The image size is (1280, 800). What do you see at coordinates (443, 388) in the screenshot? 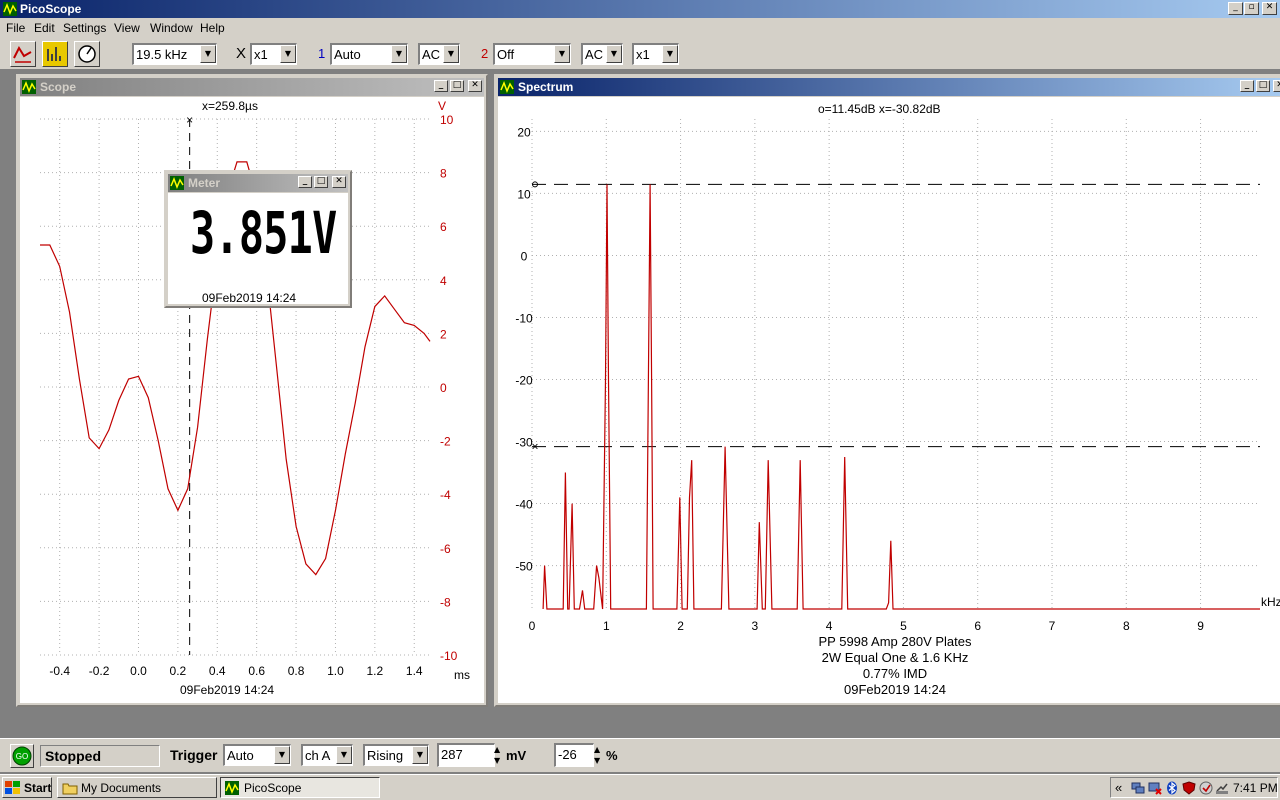
I see `y-tick-label: 0` at bounding box center [443, 388].